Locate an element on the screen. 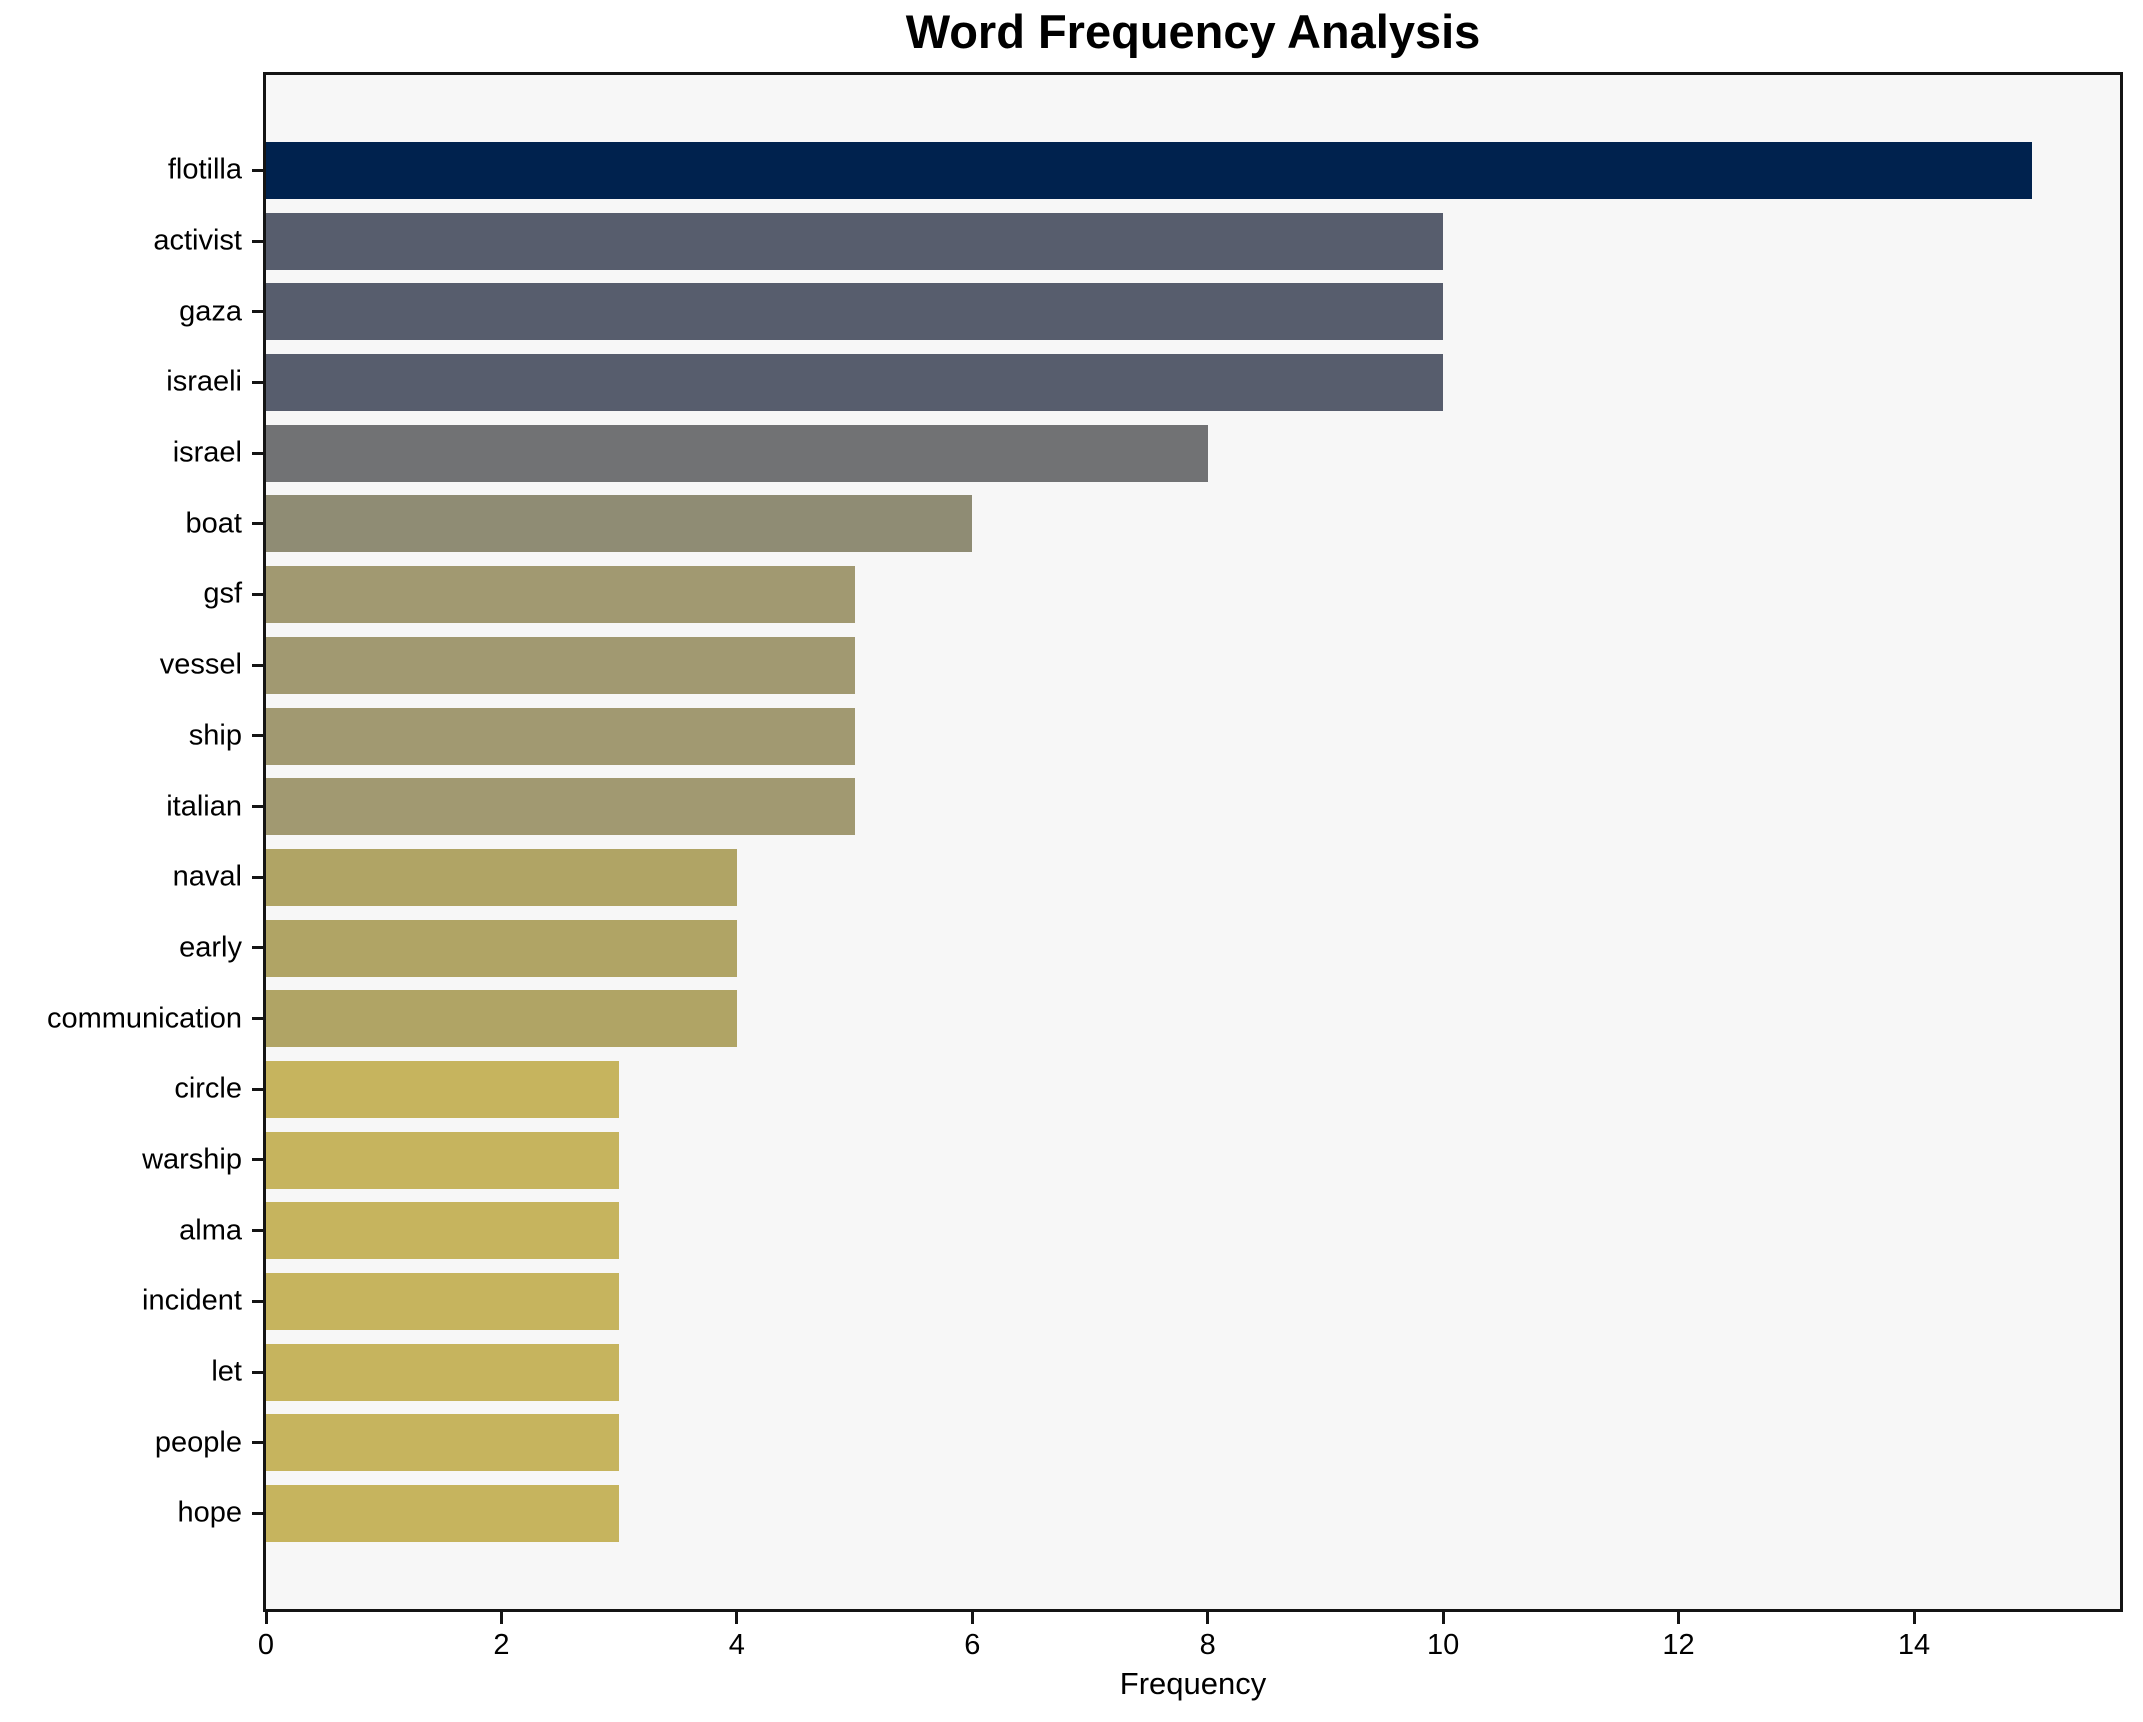  bar-row: circle is located at coordinates (1147, 1089).